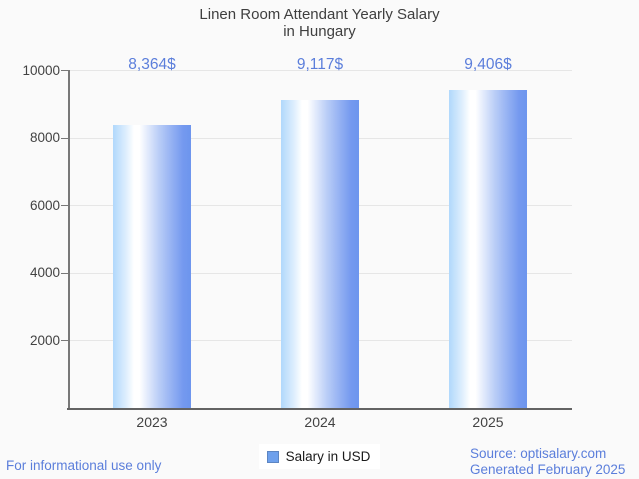 This screenshot has height=479, width=639. What do you see at coordinates (319, 14) in the screenshot?
I see `chart-title-line1: Linen Room Attendant Yearly Salary` at bounding box center [319, 14].